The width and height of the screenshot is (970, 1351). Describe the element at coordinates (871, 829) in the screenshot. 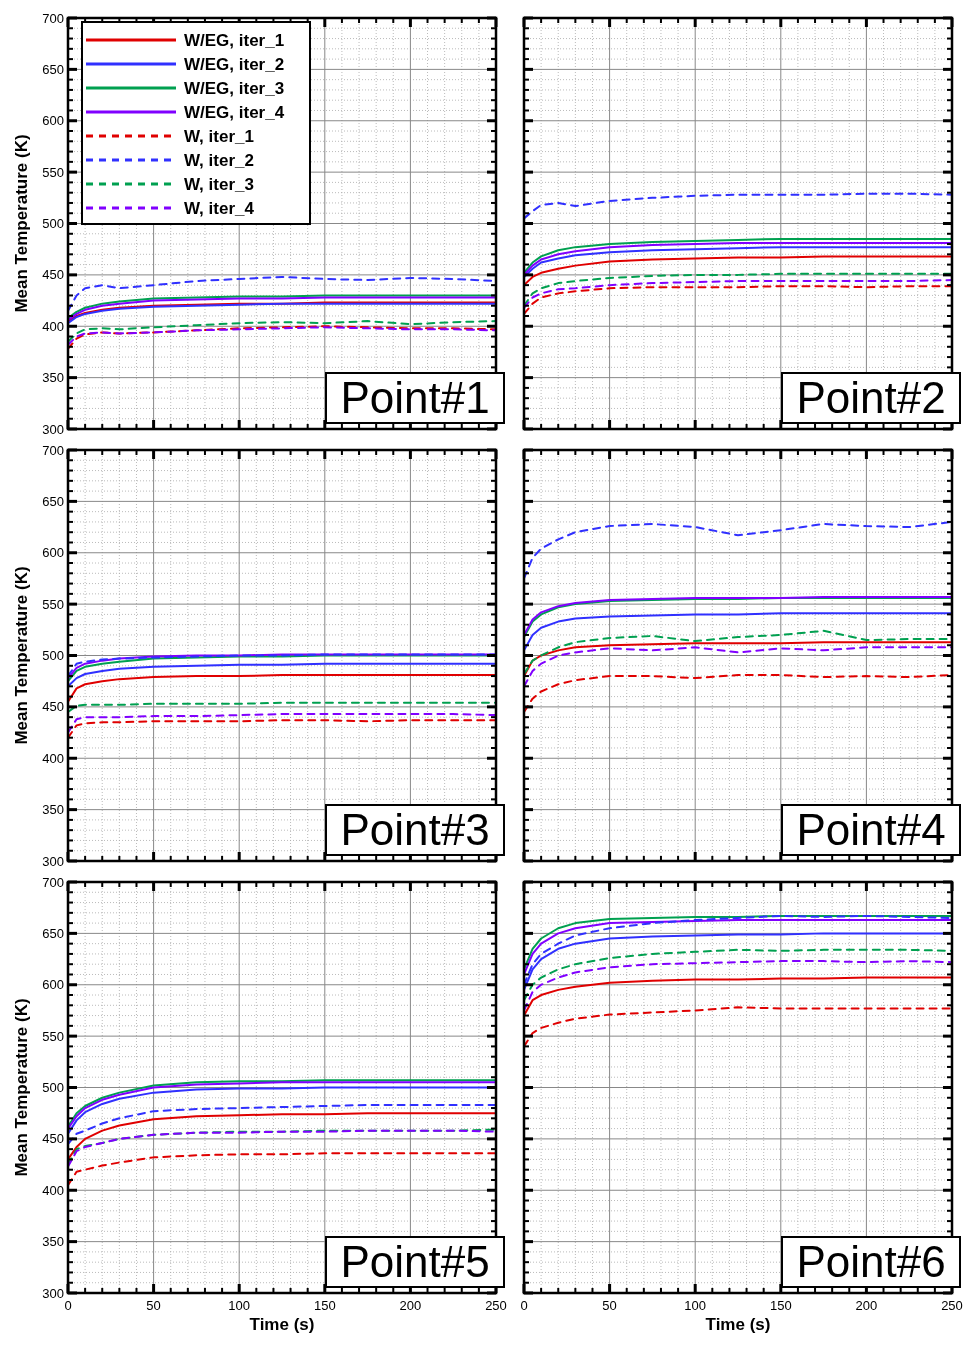

I see `annotation: Point#4` at that location.